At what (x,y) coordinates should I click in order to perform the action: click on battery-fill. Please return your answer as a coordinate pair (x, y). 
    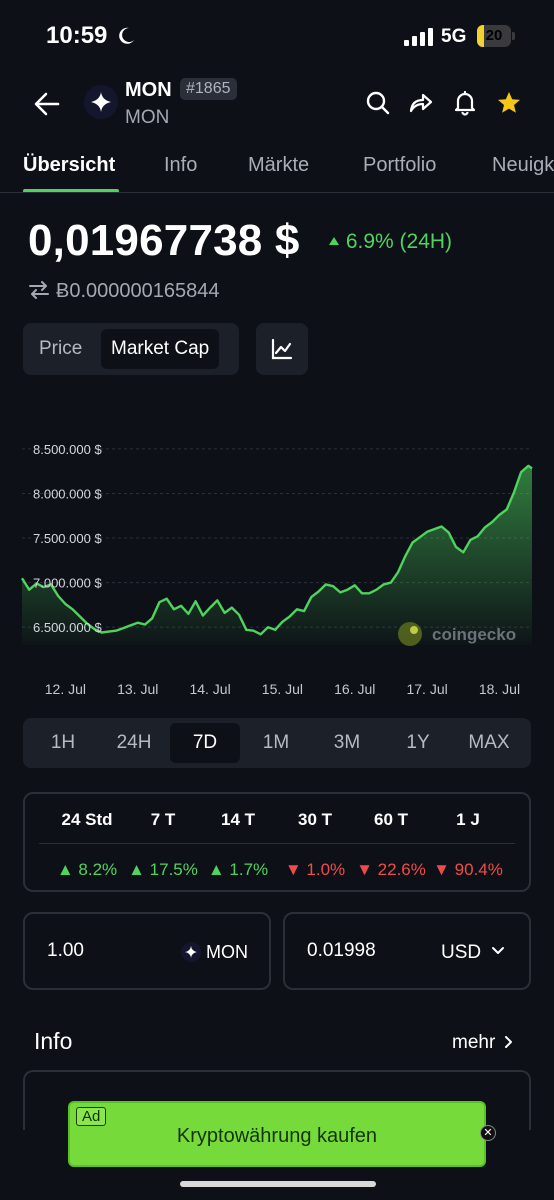
    Looking at the image, I should click on (480, 36).